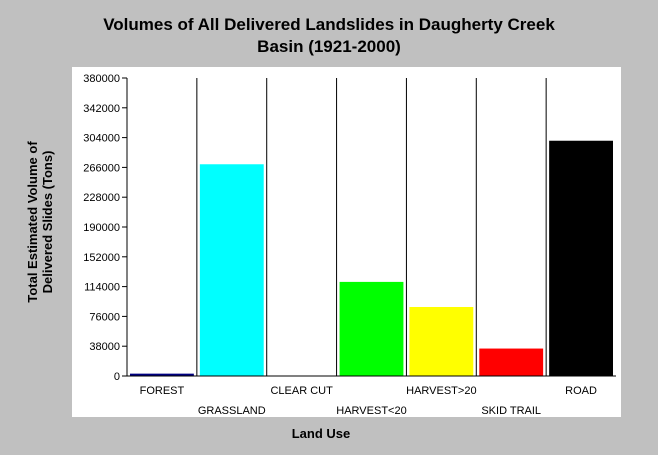  I want to click on y-tick-label: 114000, so click(102, 288).